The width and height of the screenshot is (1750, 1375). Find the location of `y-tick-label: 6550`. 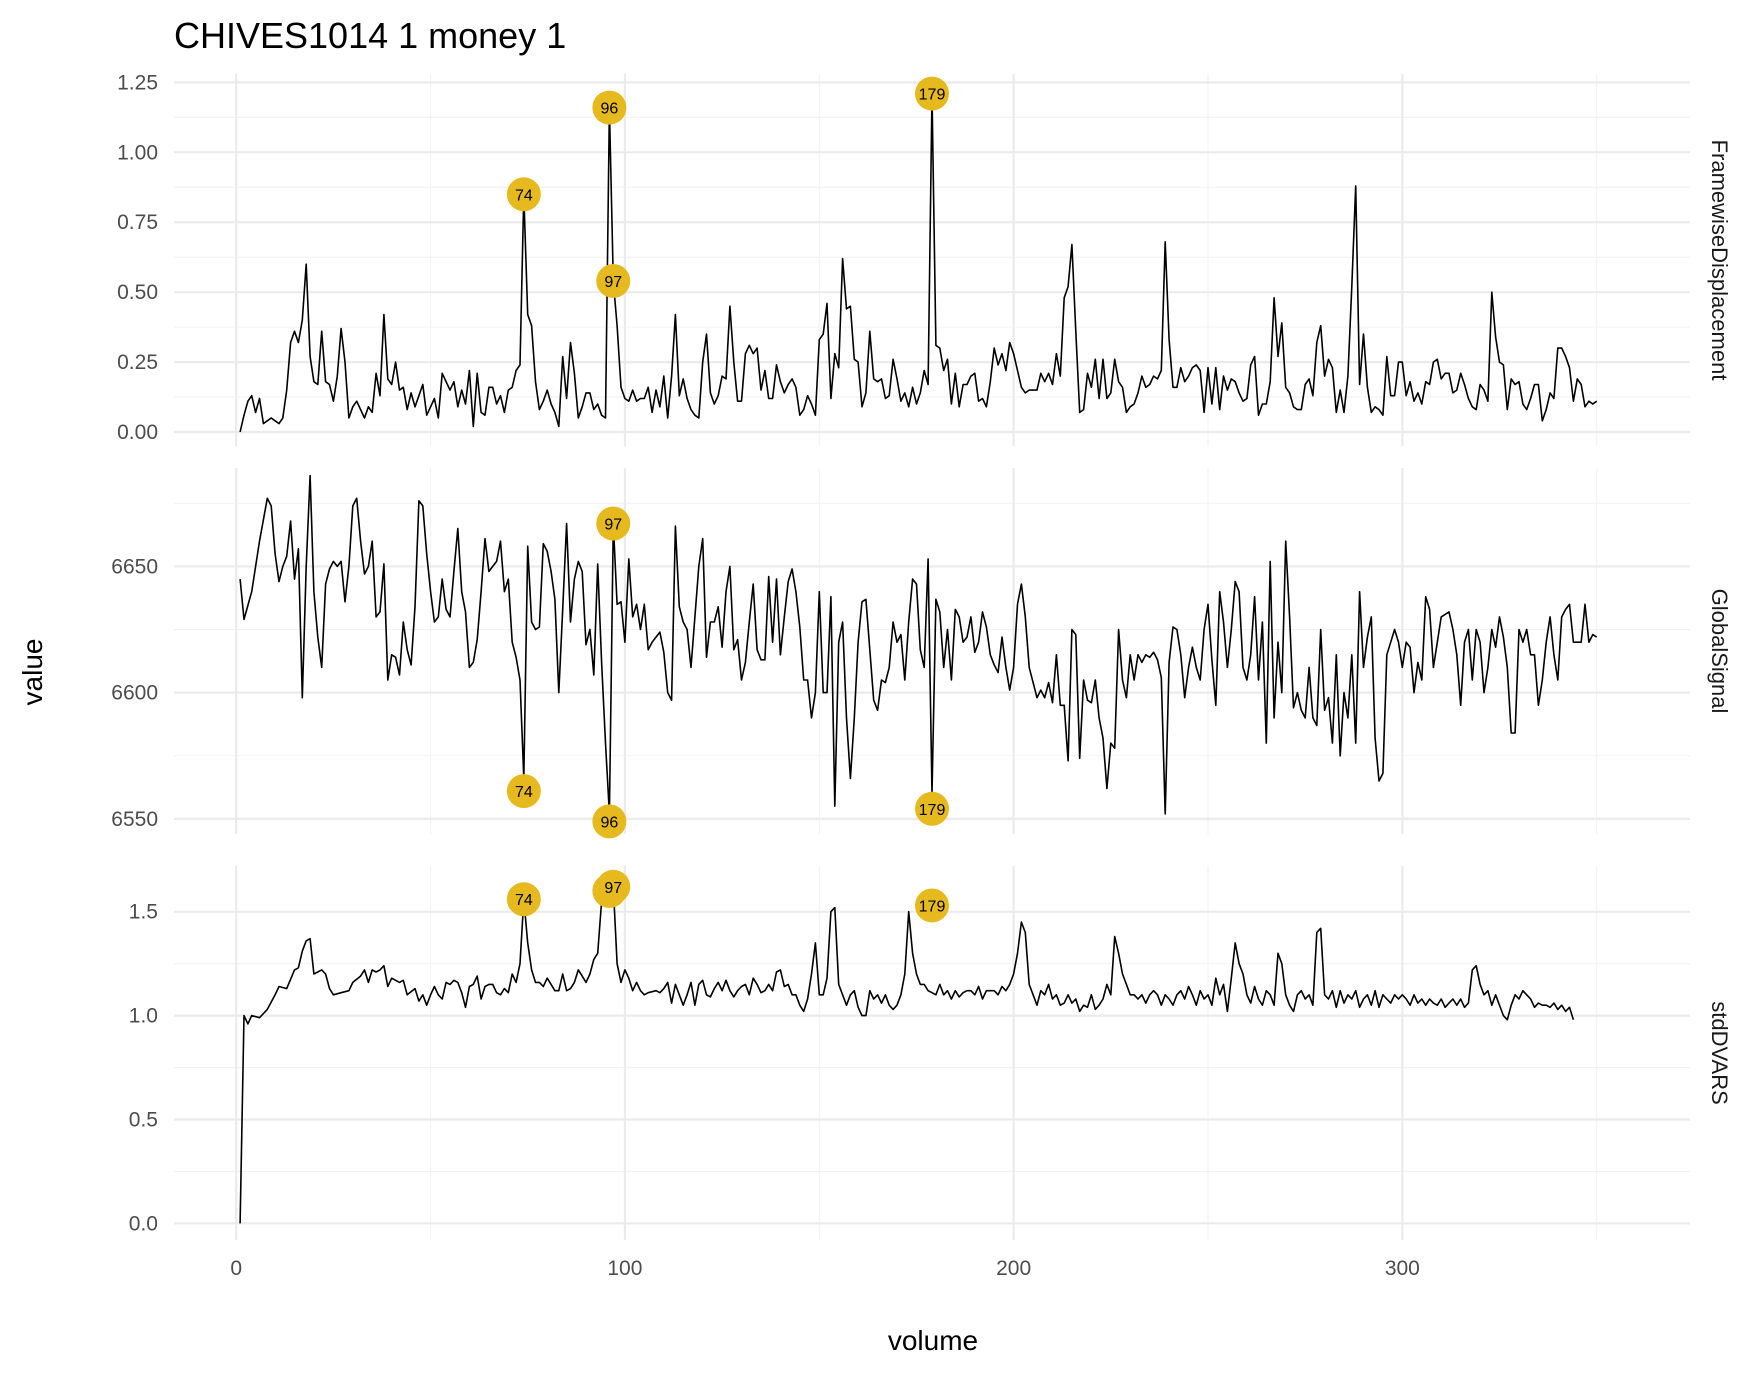

y-tick-label: 6550 is located at coordinates (134, 819).